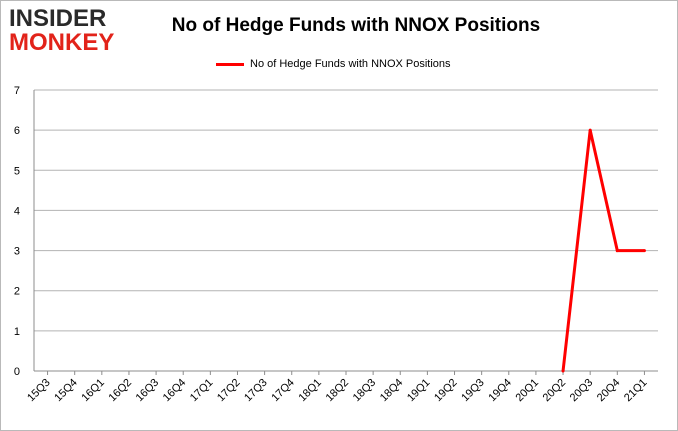  Describe the element at coordinates (17, 292) in the screenshot. I see `y-tick-label: 2` at that location.